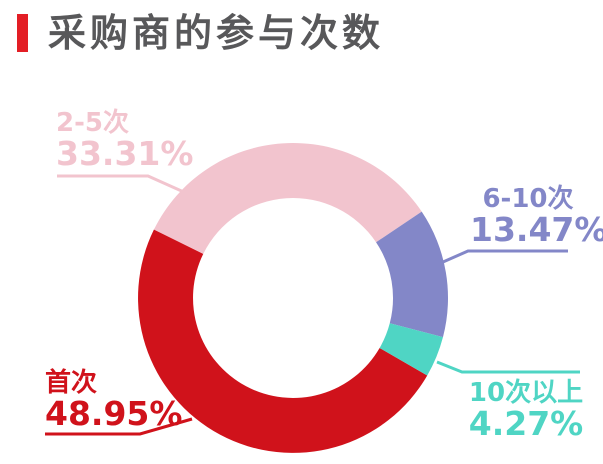  What do you see at coordinates (216, 33) in the screenshot?
I see `page-title: 采购商的参与次数` at bounding box center [216, 33].